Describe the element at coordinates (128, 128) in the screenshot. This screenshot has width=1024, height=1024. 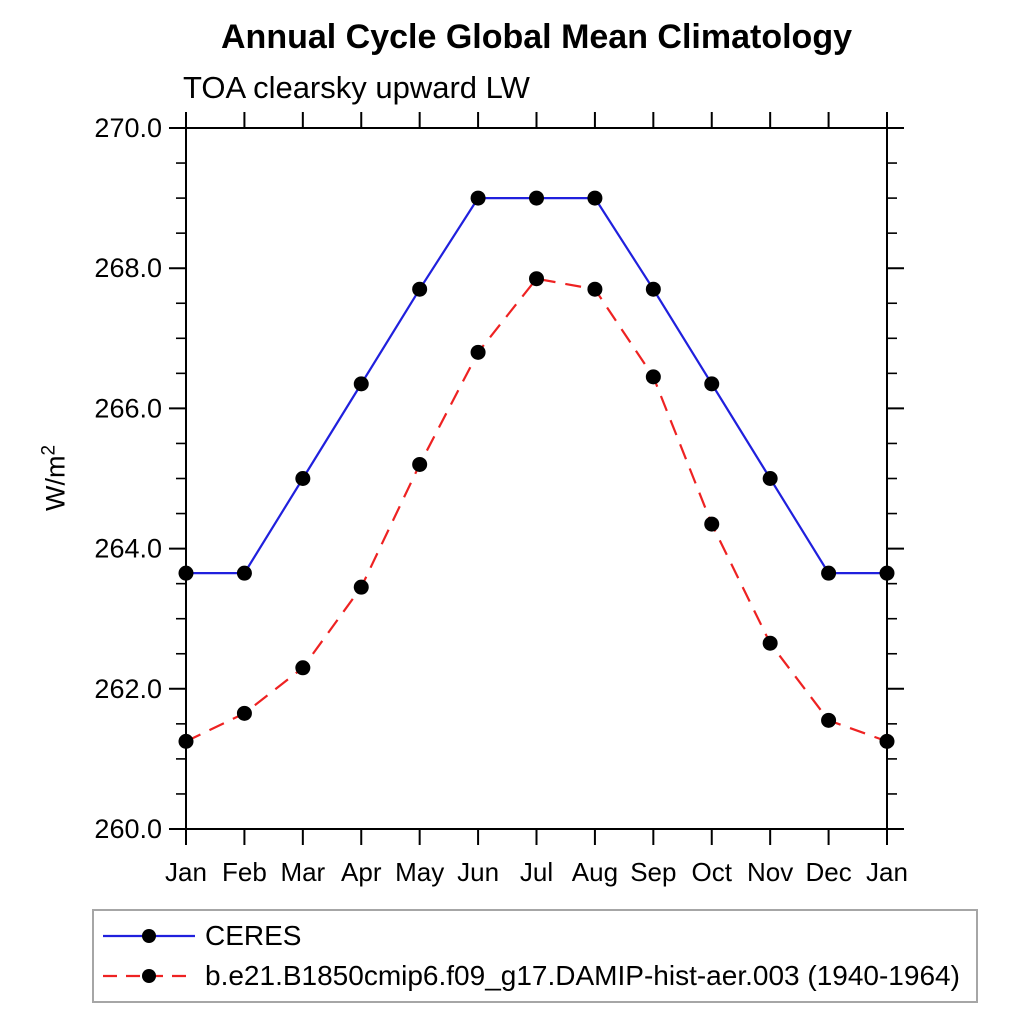
I see `y-tick-label: 270.0` at that location.